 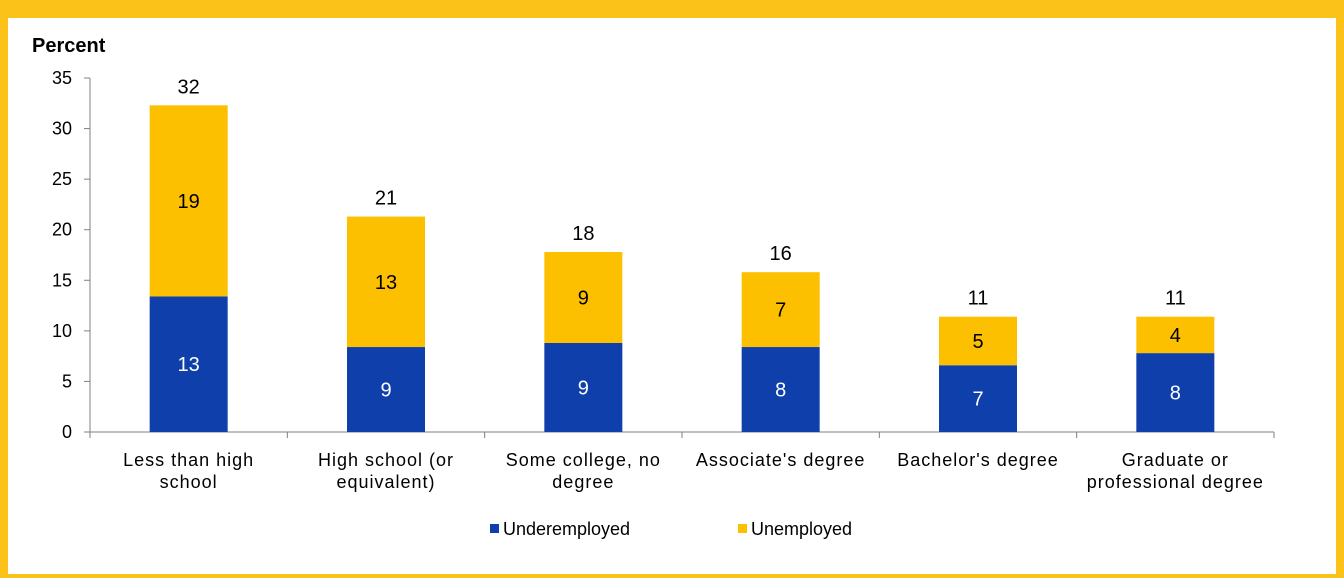 What do you see at coordinates (62, 78) in the screenshot?
I see `y-tick-label: 35` at bounding box center [62, 78].